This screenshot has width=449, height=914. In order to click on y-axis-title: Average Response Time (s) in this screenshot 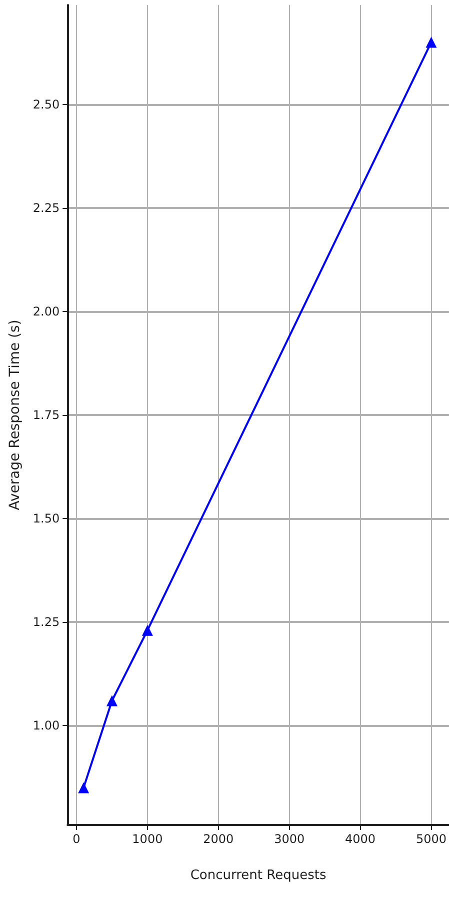, I will do `click(15, 415)`.